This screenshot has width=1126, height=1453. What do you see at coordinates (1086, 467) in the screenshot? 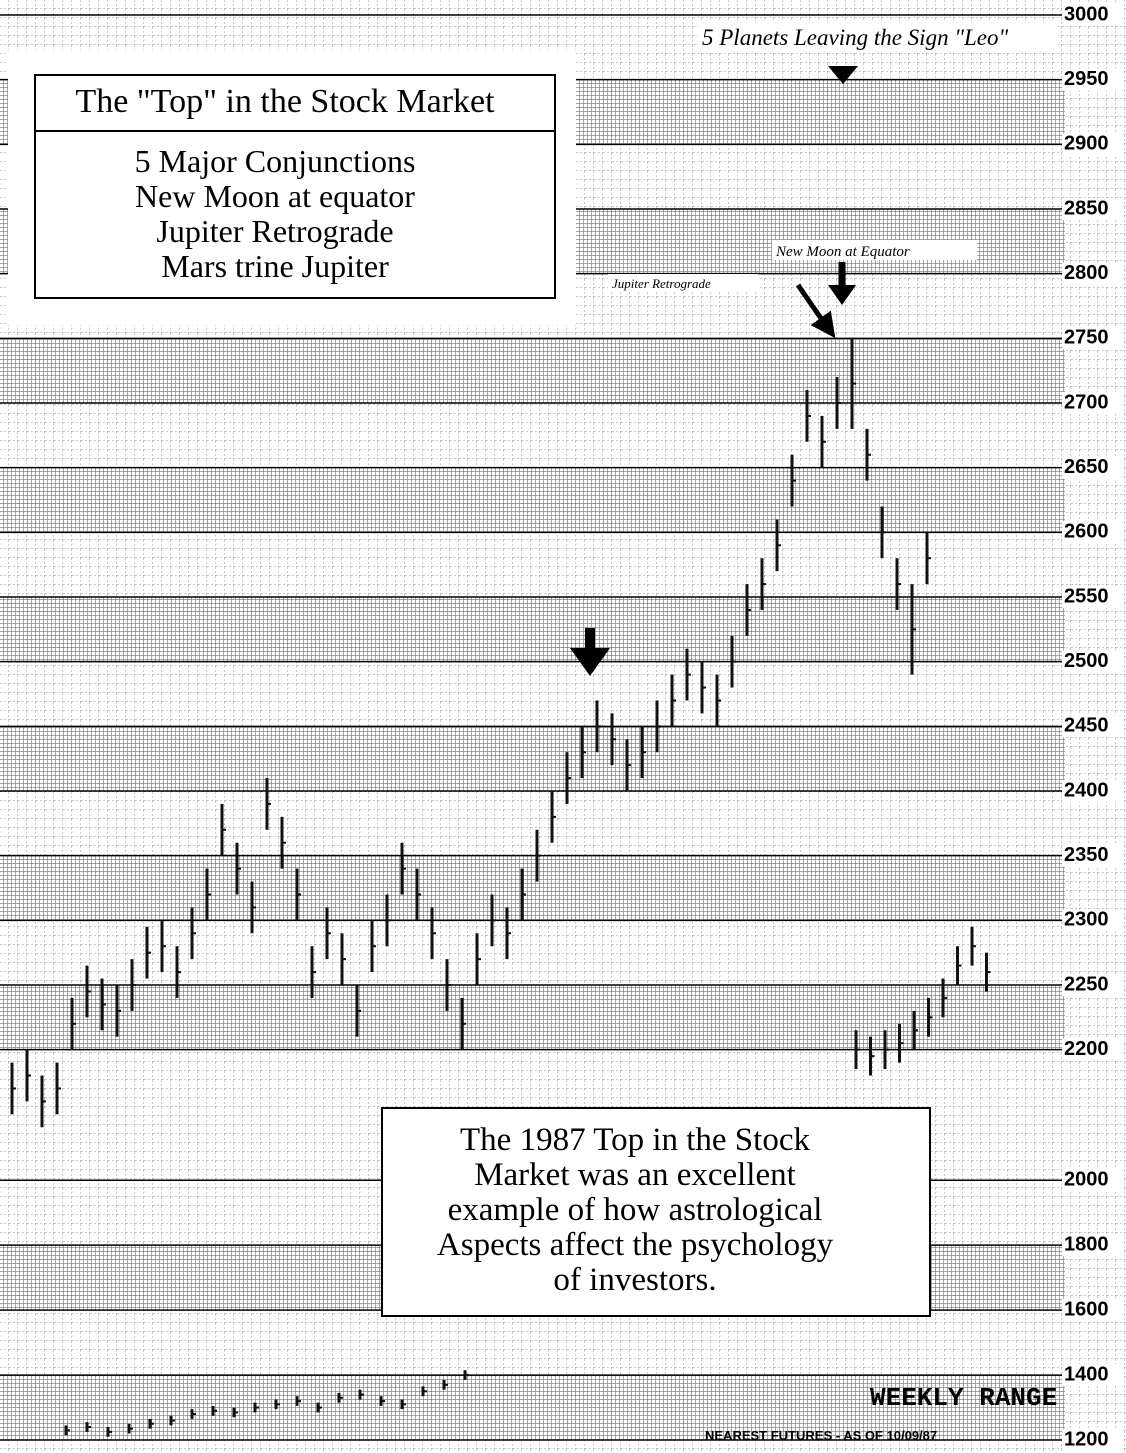
I see `y-tick-label: 2650` at bounding box center [1086, 467].